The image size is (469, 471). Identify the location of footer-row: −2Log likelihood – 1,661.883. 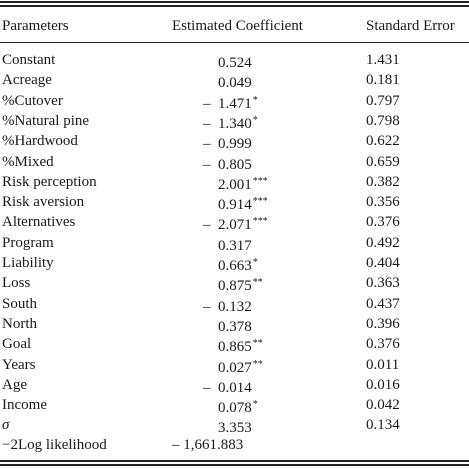
(234, 445).